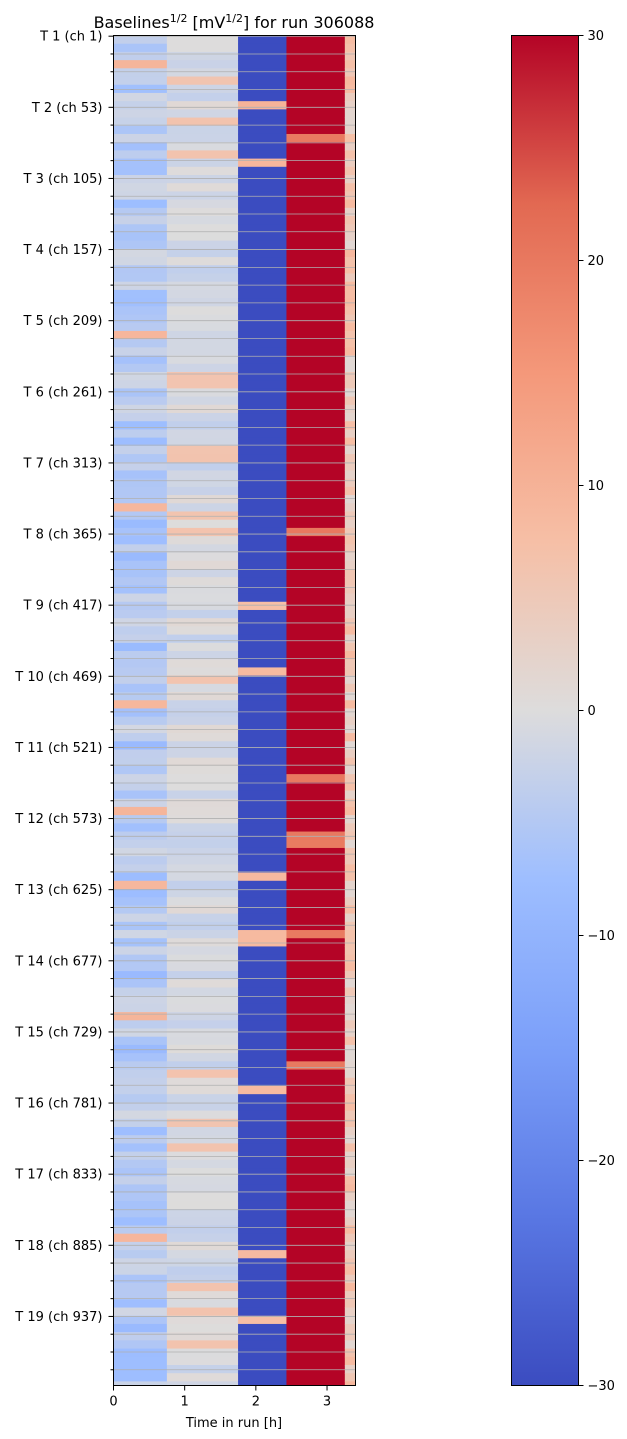 This screenshot has height=1439, width=627. What do you see at coordinates (234, 22) in the screenshot?
I see `chart-title: Baselines1/2 [mV1/2] for run 306088` at bounding box center [234, 22].